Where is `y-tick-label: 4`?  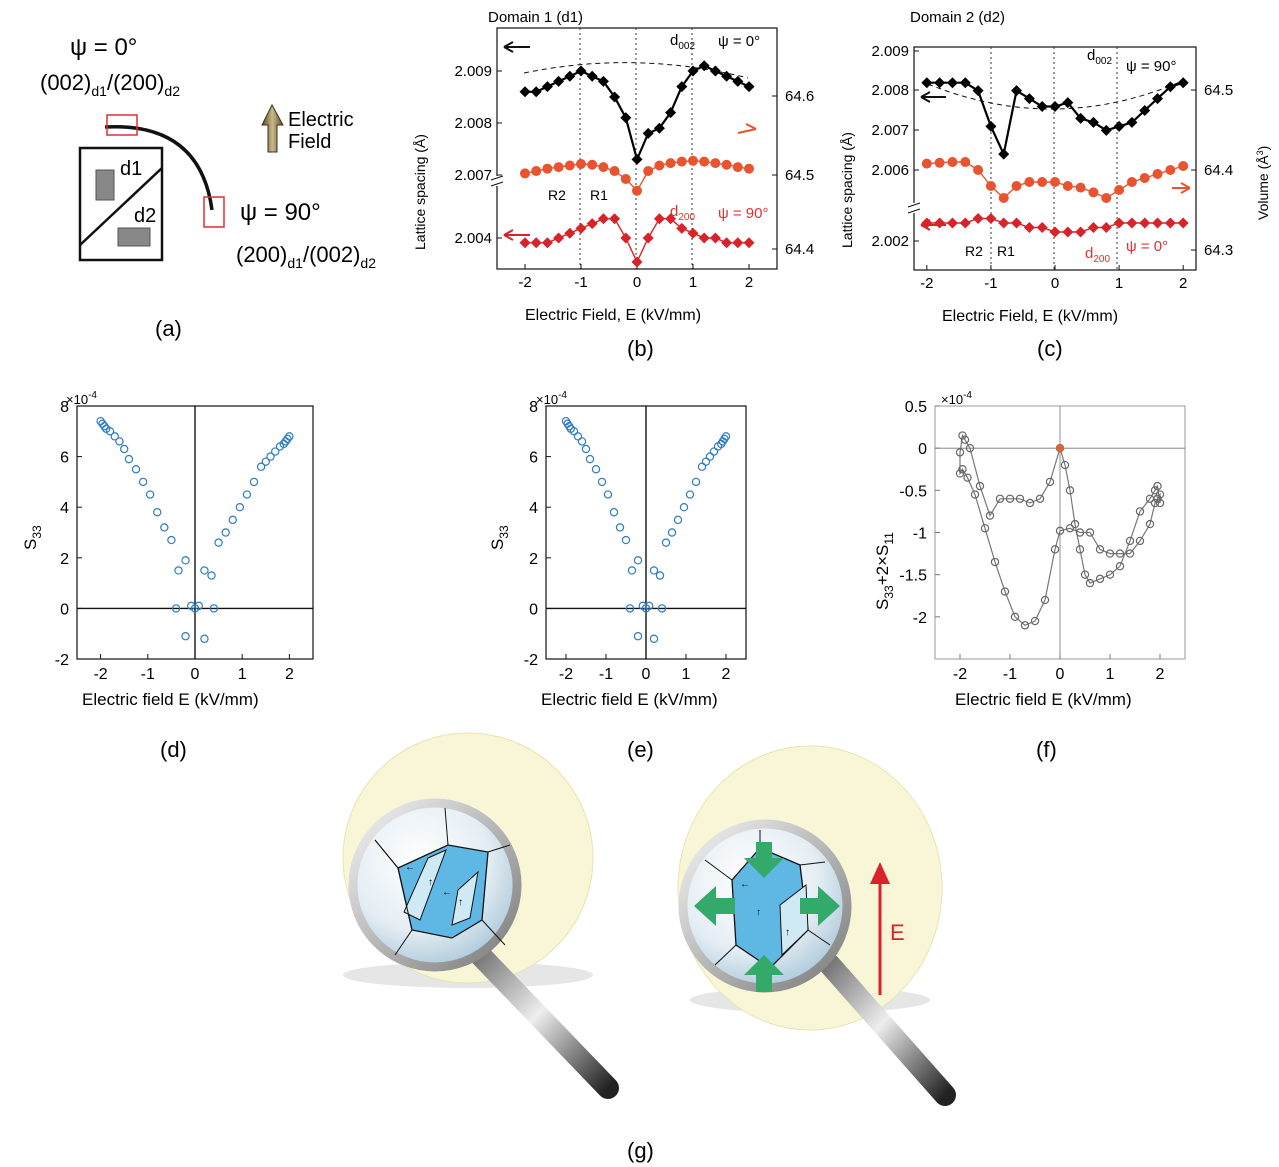
y-tick-label: 4 is located at coordinates (64, 508).